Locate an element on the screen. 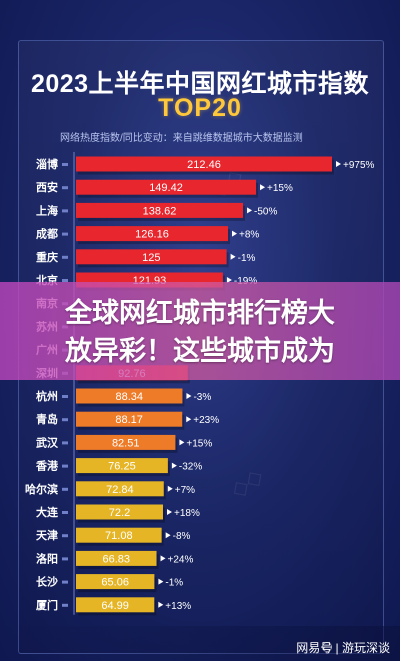 This screenshot has width=400, height=661. value-label: 138.62 is located at coordinates (160, 211).